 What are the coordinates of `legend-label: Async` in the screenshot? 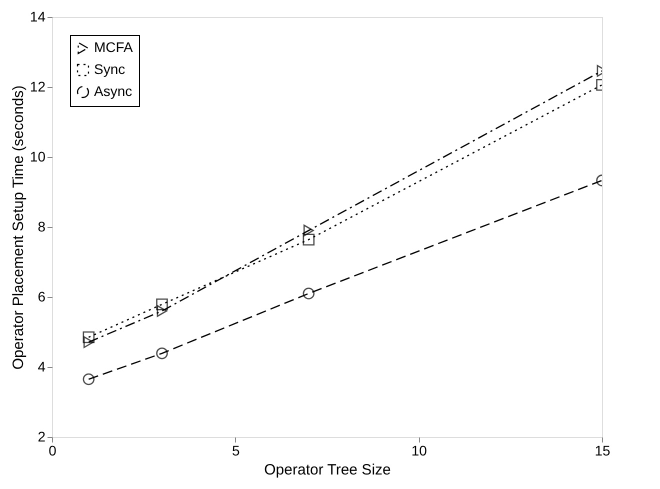 It's located at (113, 91).